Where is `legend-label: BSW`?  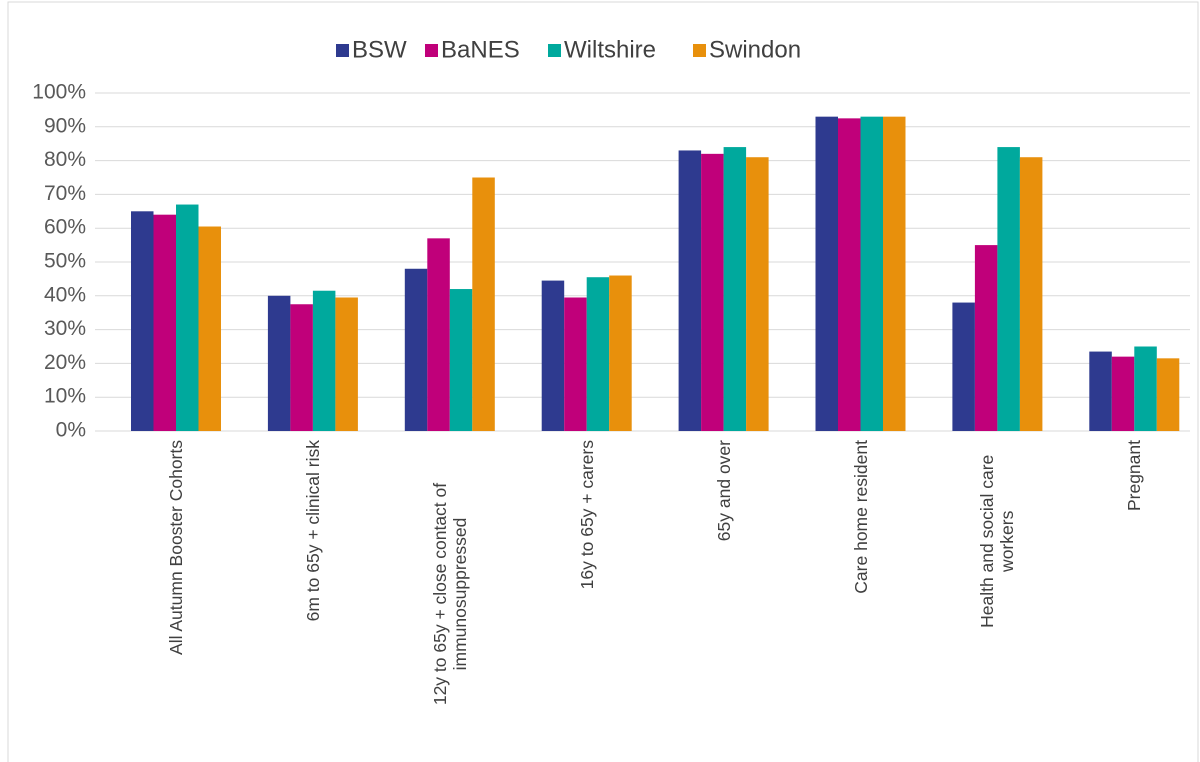
legend-label: BSW is located at coordinates (379, 49).